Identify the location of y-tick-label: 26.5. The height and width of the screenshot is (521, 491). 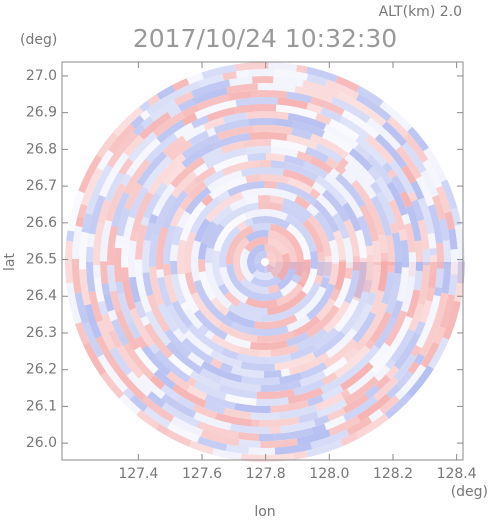
(41, 260).